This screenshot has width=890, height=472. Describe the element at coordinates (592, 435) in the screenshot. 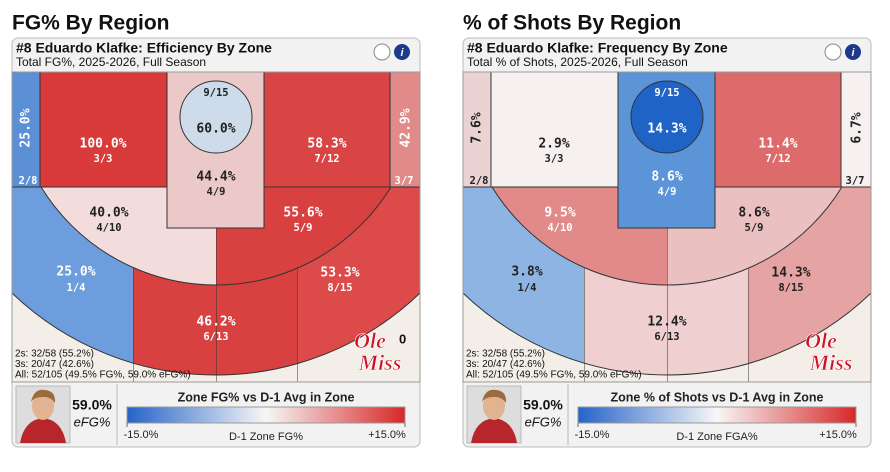

I see `color-bar-tick-label: -15.0%` at that location.